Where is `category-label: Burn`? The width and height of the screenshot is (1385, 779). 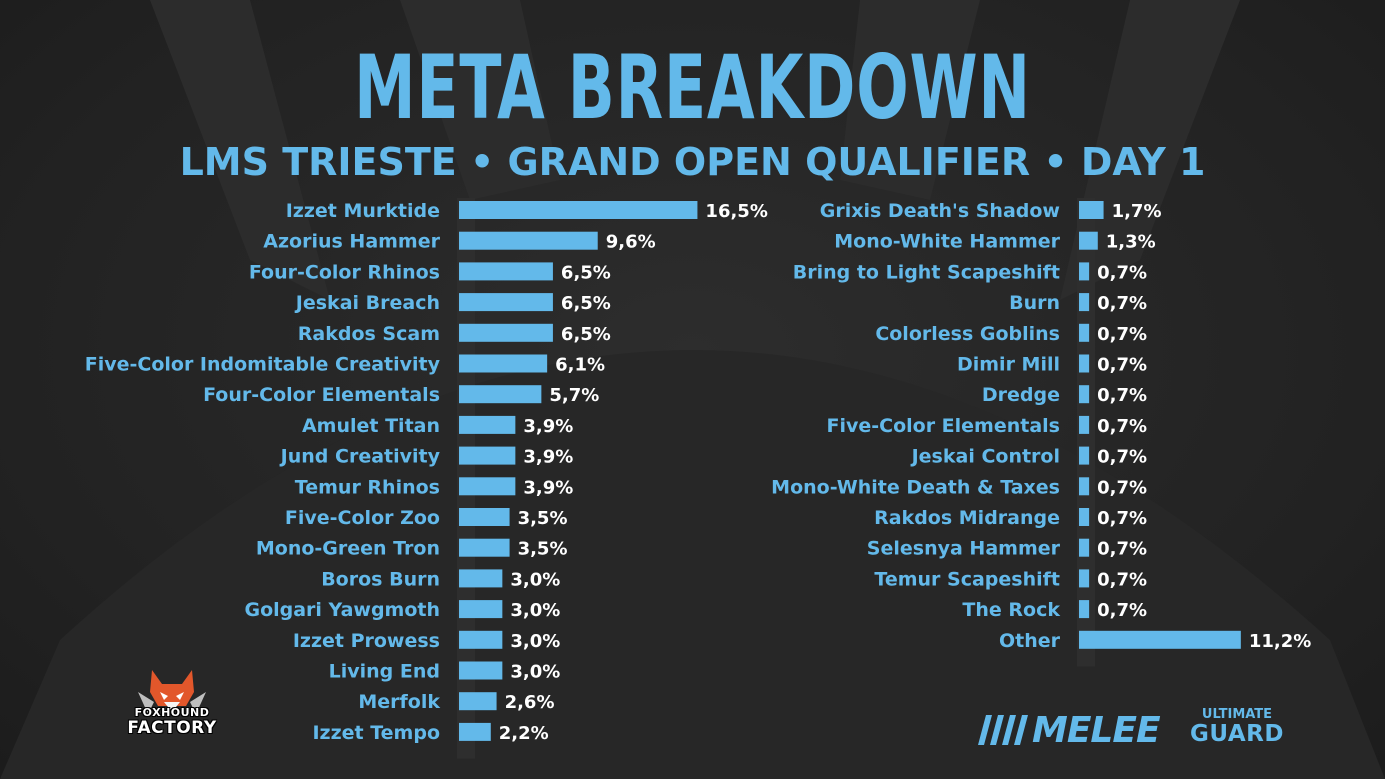
category-label: Burn is located at coordinates (1034, 303).